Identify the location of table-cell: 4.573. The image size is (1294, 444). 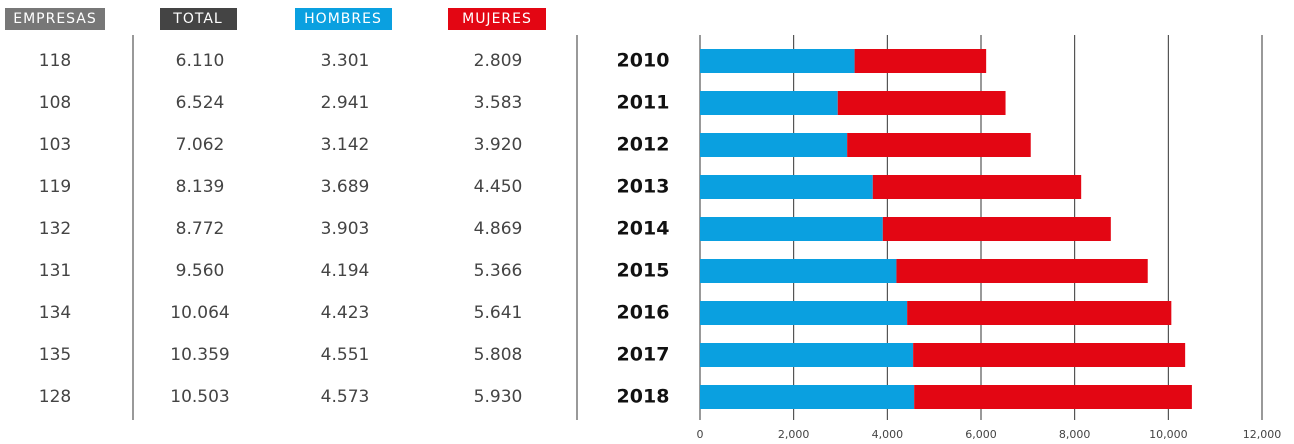
(345, 397).